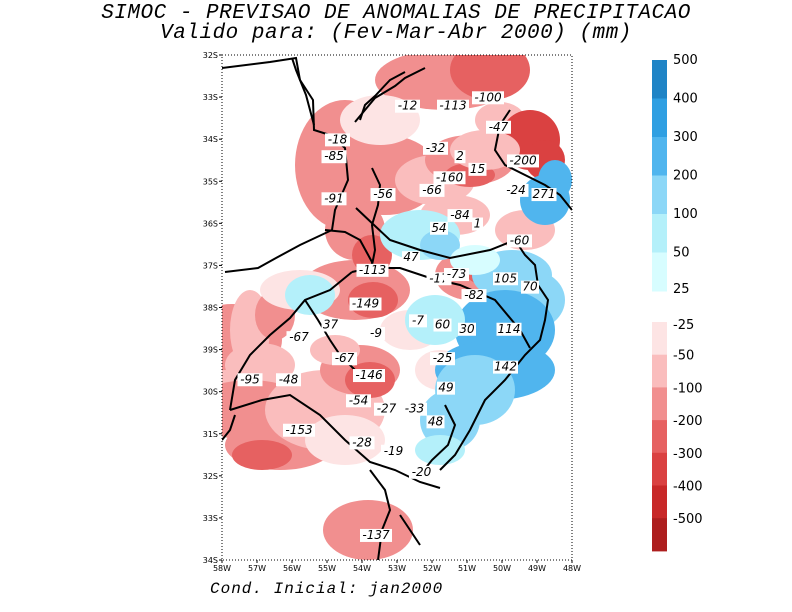 The height and width of the screenshot is (612, 792). I want to click on anomaly-value-label: -56, so click(383, 194).